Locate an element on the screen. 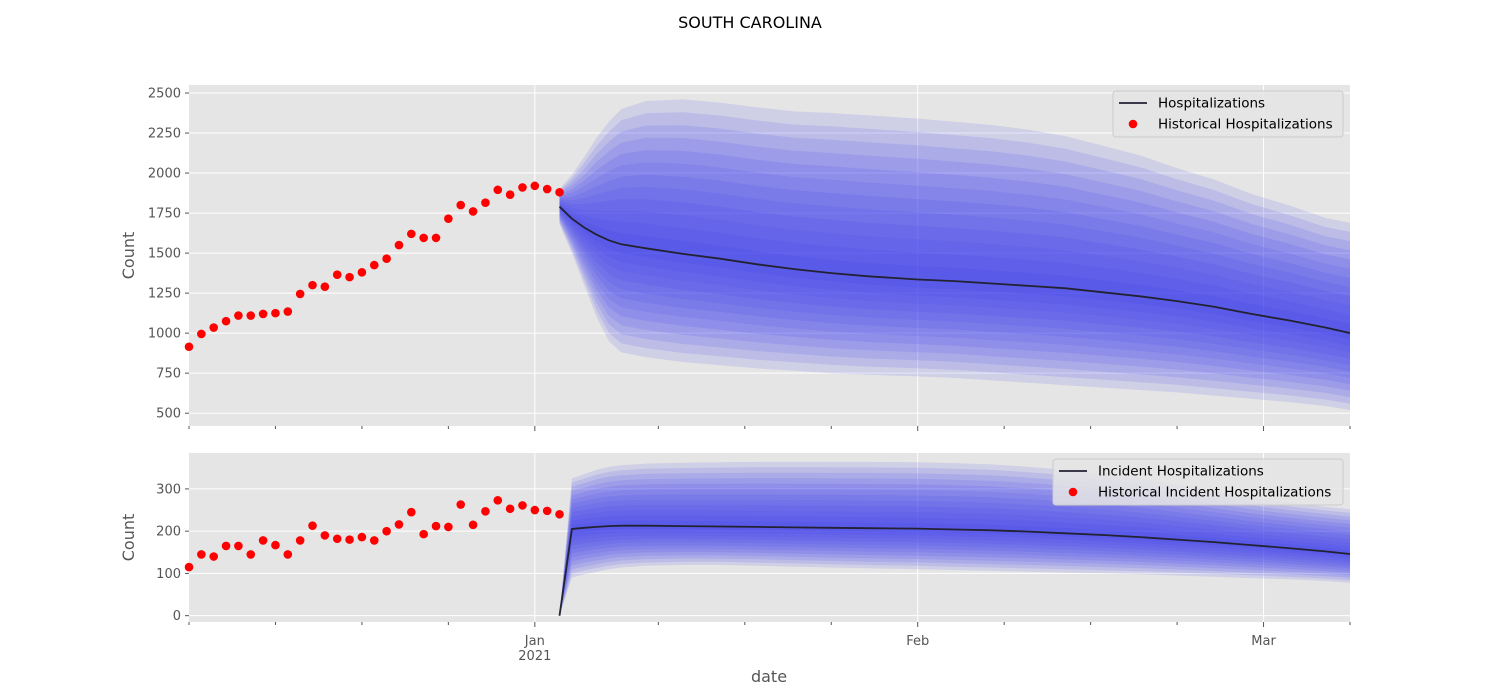 The width and height of the screenshot is (1500, 700). y-tick-label: 1000 is located at coordinates (164, 334).